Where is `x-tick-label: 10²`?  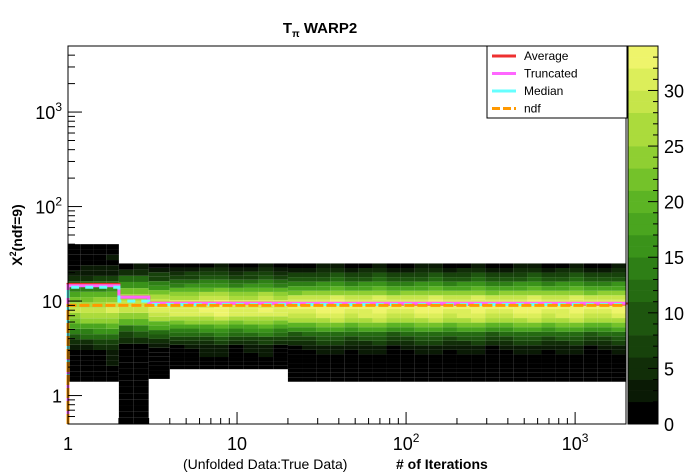 x-tick-label: 10² is located at coordinates (406, 442).